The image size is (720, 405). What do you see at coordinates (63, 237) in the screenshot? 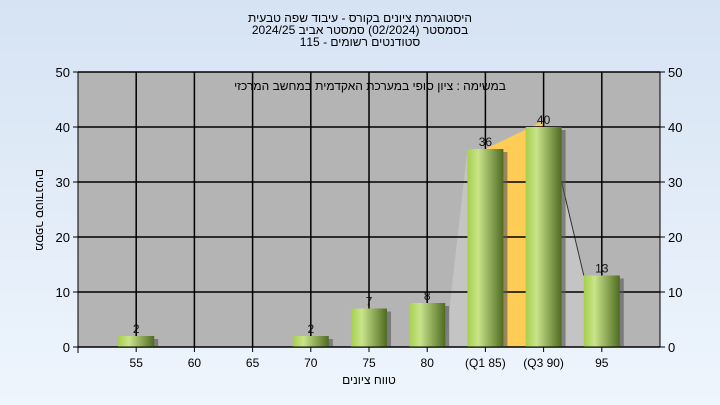
I see `y-tick-label: 20` at bounding box center [63, 237].